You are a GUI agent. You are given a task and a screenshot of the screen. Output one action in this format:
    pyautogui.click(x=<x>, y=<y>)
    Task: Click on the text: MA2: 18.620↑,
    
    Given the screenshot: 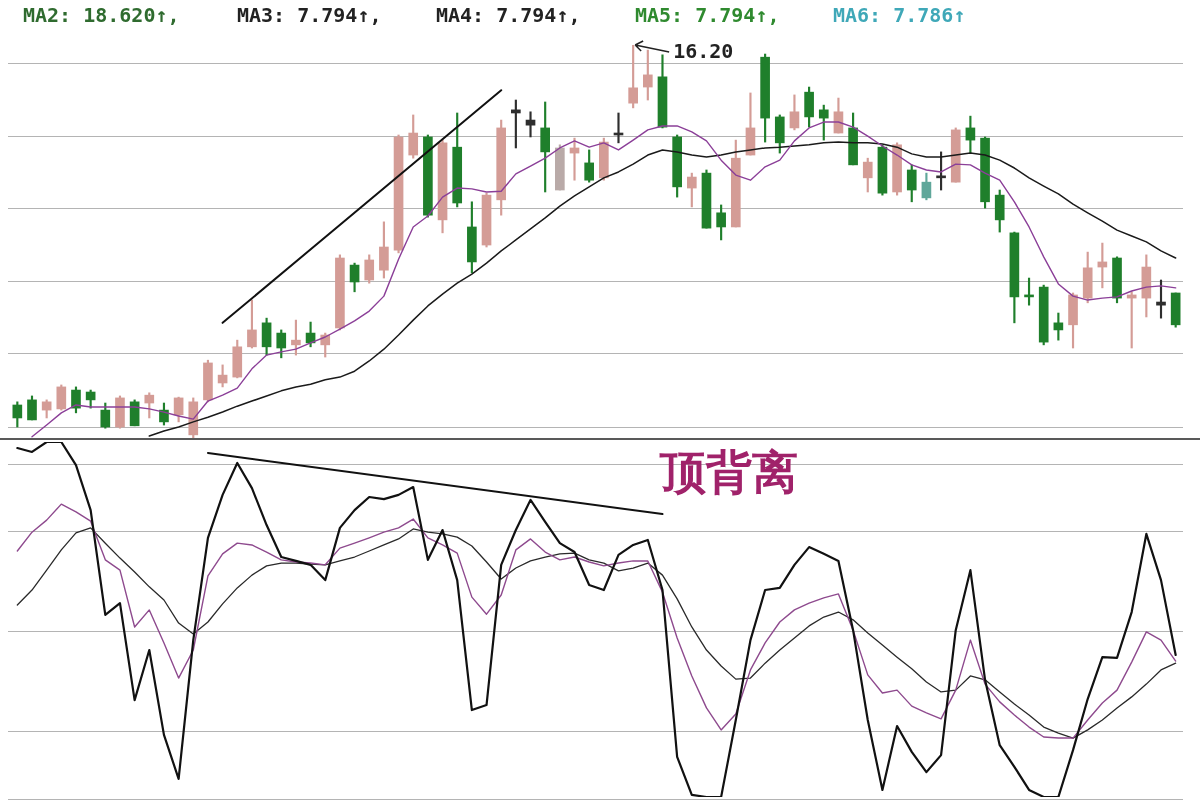 What is the action you would take?
    pyautogui.click(x=101, y=15)
    